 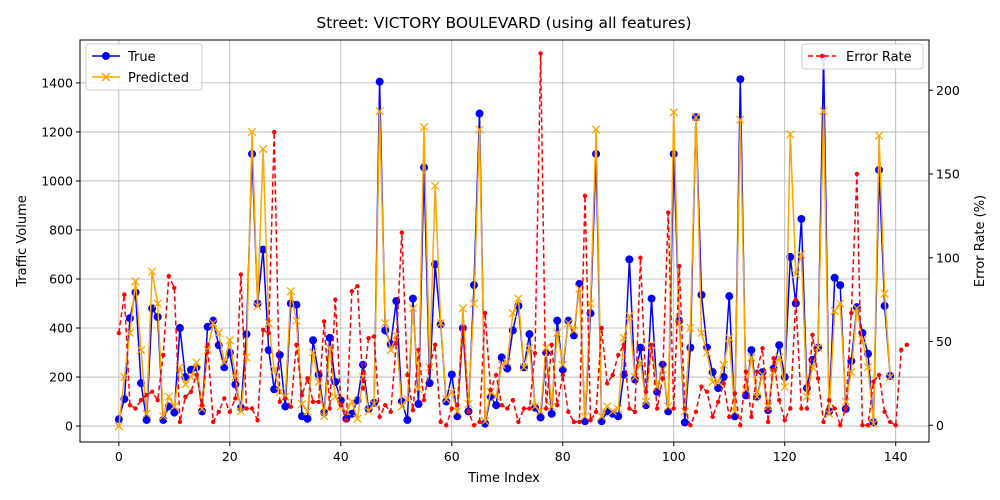 I want to click on legend-error-label: Error Rate, so click(x=879, y=57).